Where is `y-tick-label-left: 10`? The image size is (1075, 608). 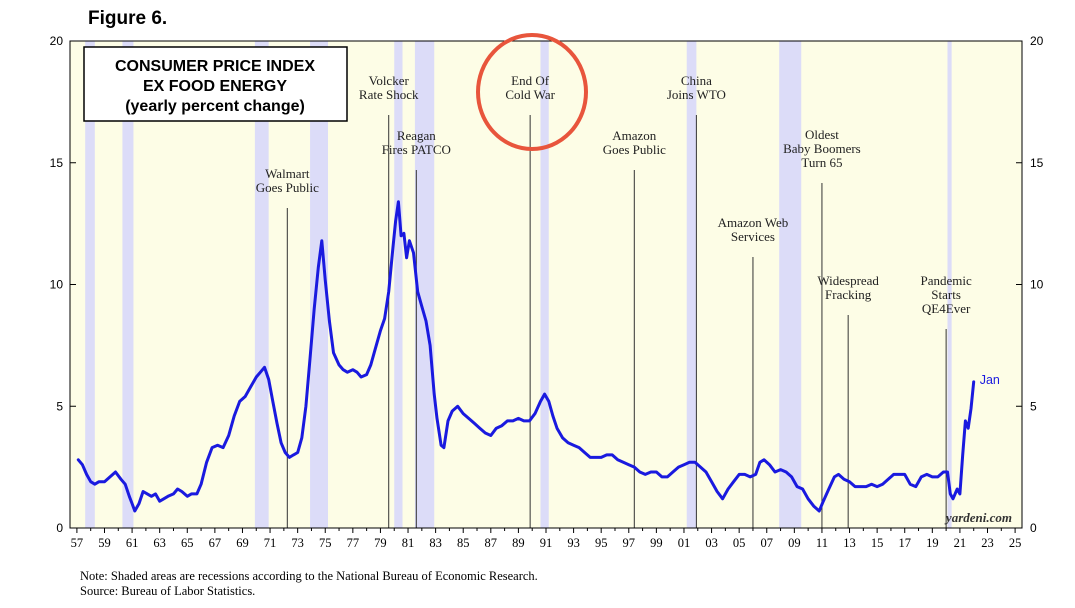 y-tick-label-left: 10 is located at coordinates (57, 285).